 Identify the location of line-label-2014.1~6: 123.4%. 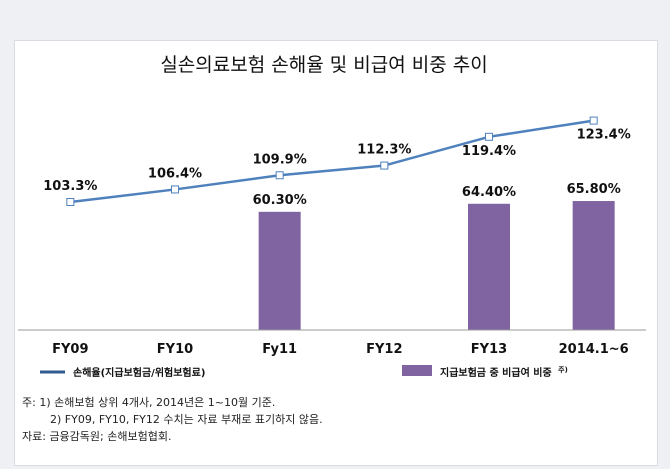
(604, 135).